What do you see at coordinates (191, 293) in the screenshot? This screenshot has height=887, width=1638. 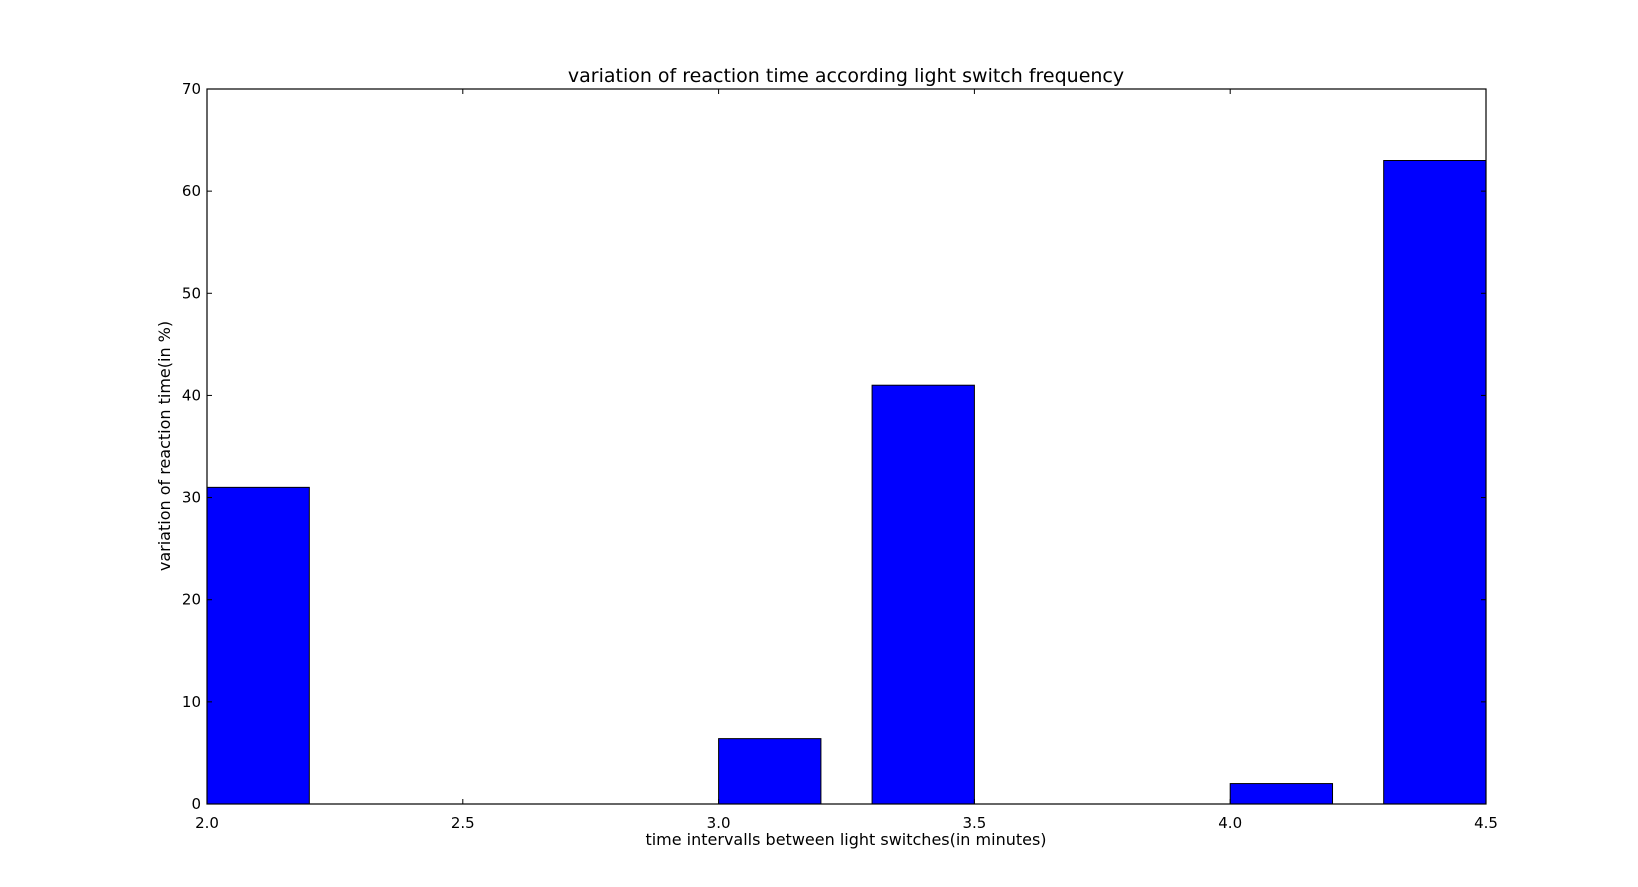 I see `y-tick-label-5: 50` at bounding box center [191, 293].